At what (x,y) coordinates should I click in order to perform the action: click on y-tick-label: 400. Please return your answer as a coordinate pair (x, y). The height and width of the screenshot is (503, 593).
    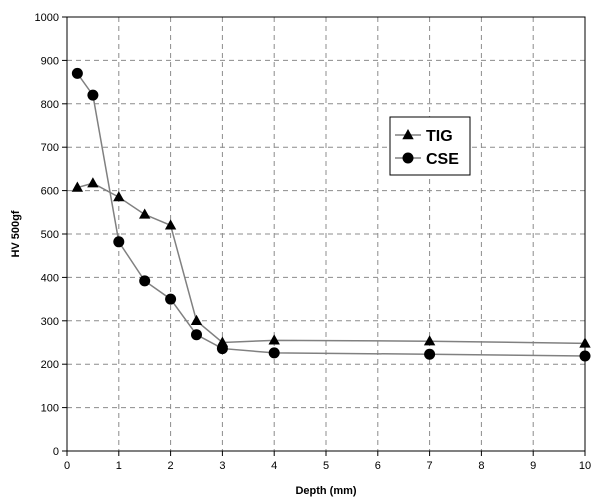
    Looking at the image, I should click on (50, 278).